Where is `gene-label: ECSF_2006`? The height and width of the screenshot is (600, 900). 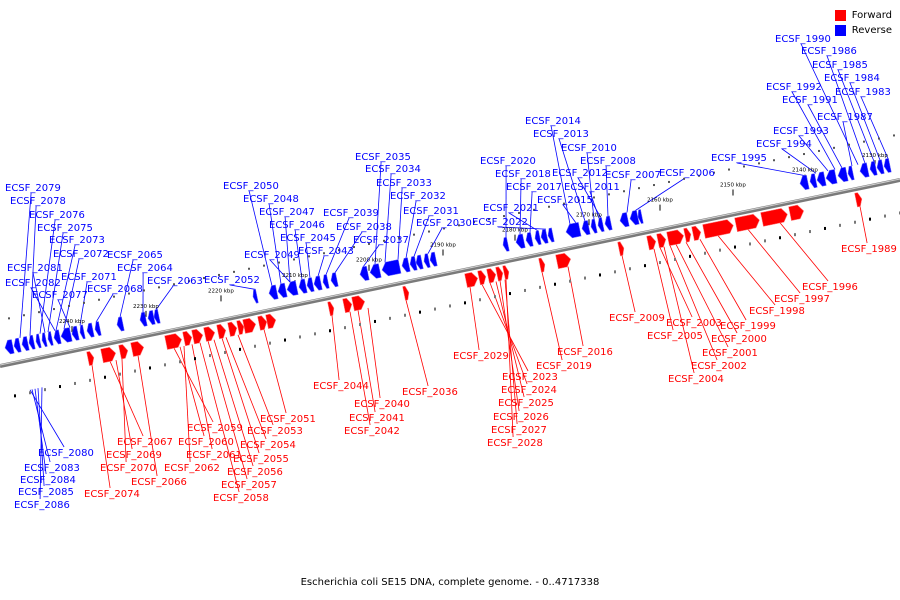
gene-label: ECSF_2006 is located at coordinates (687, 173).